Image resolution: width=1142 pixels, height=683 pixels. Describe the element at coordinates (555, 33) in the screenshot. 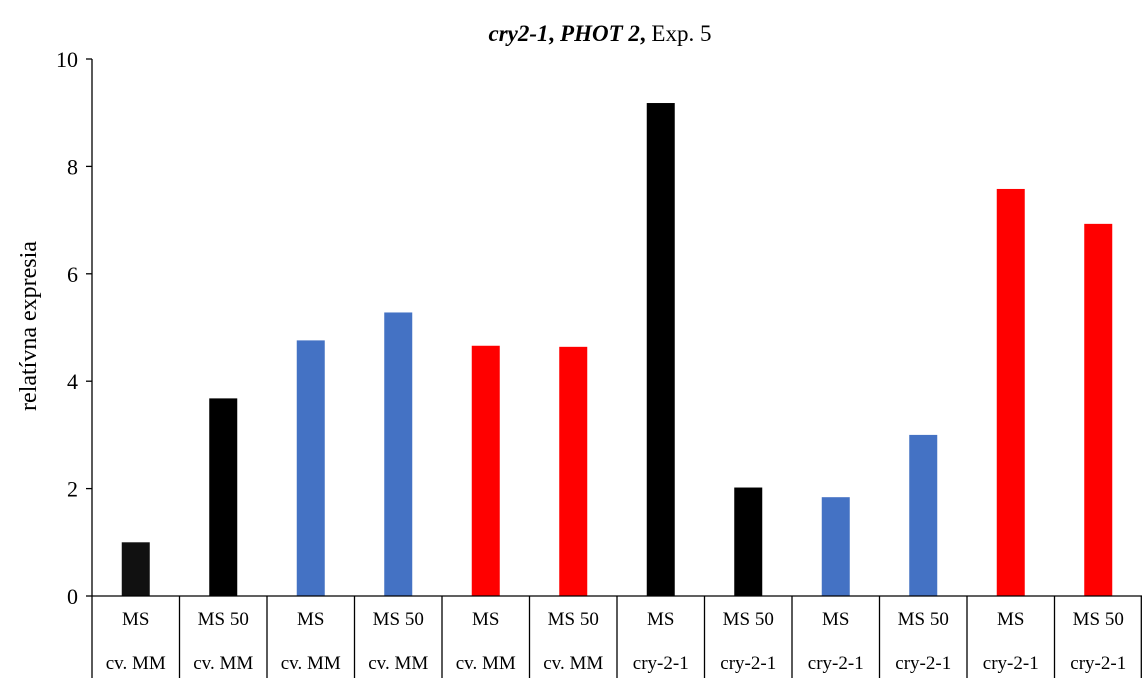

I see `title-part-1: ,` at that location.